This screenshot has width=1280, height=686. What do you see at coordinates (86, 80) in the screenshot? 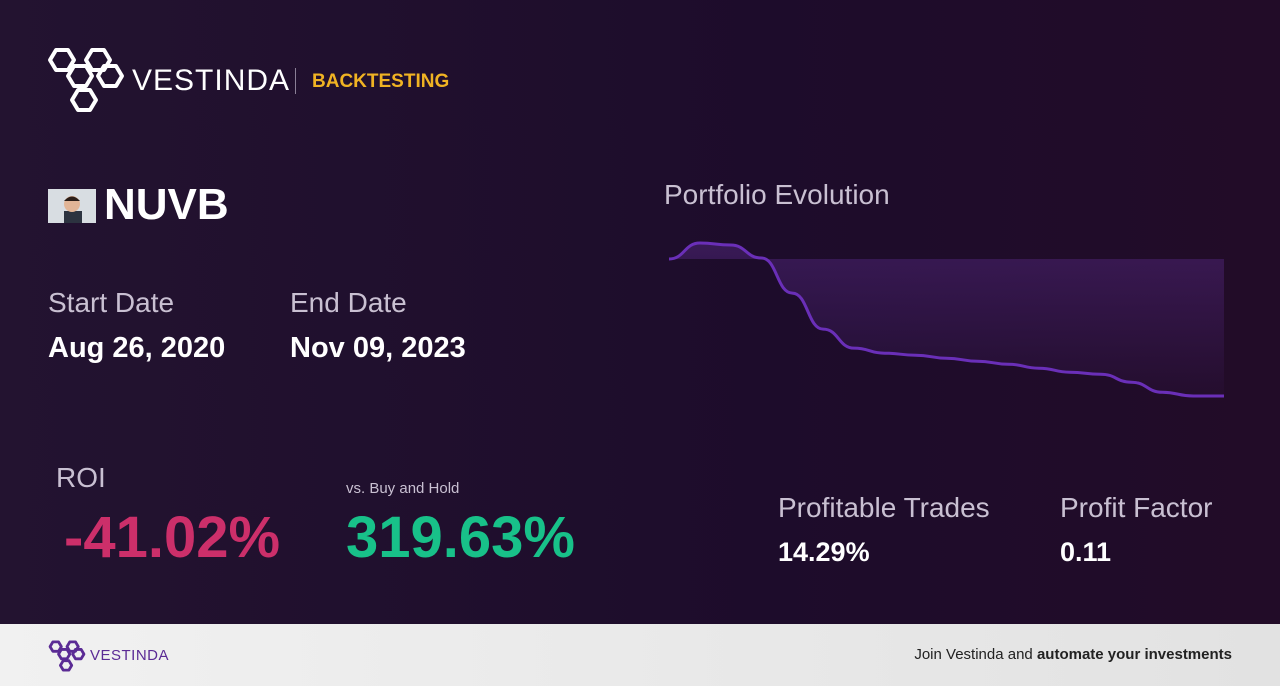
I see `logo-icon` at bounding box center [86, 80].